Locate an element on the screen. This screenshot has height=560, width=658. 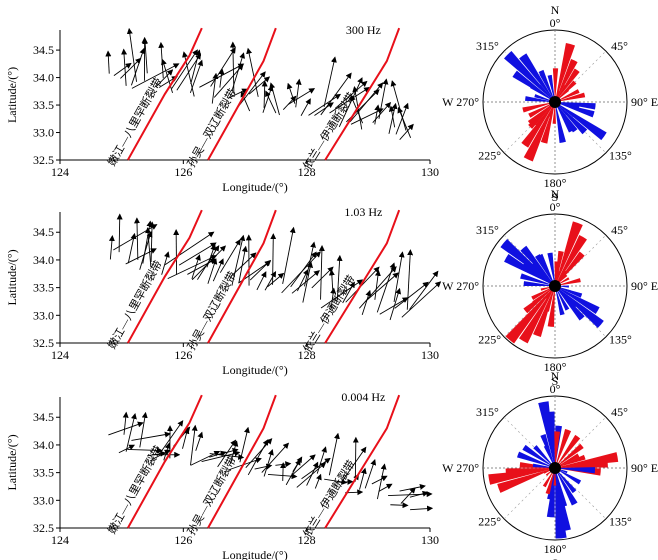
rose-label-e: 90° E is located at coordinates (644, 286).